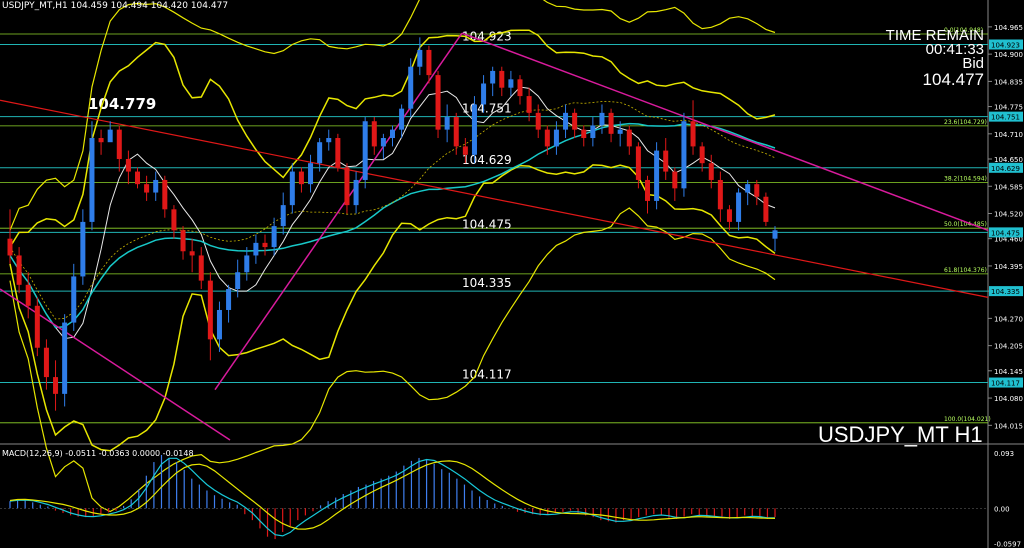 The width and height of the screenshot is (1024, 548). What do you see at coordinates (1008, 426) in the screenshot?
I see `price-tick-label: 104.015` at bounding box center [1008, 426].